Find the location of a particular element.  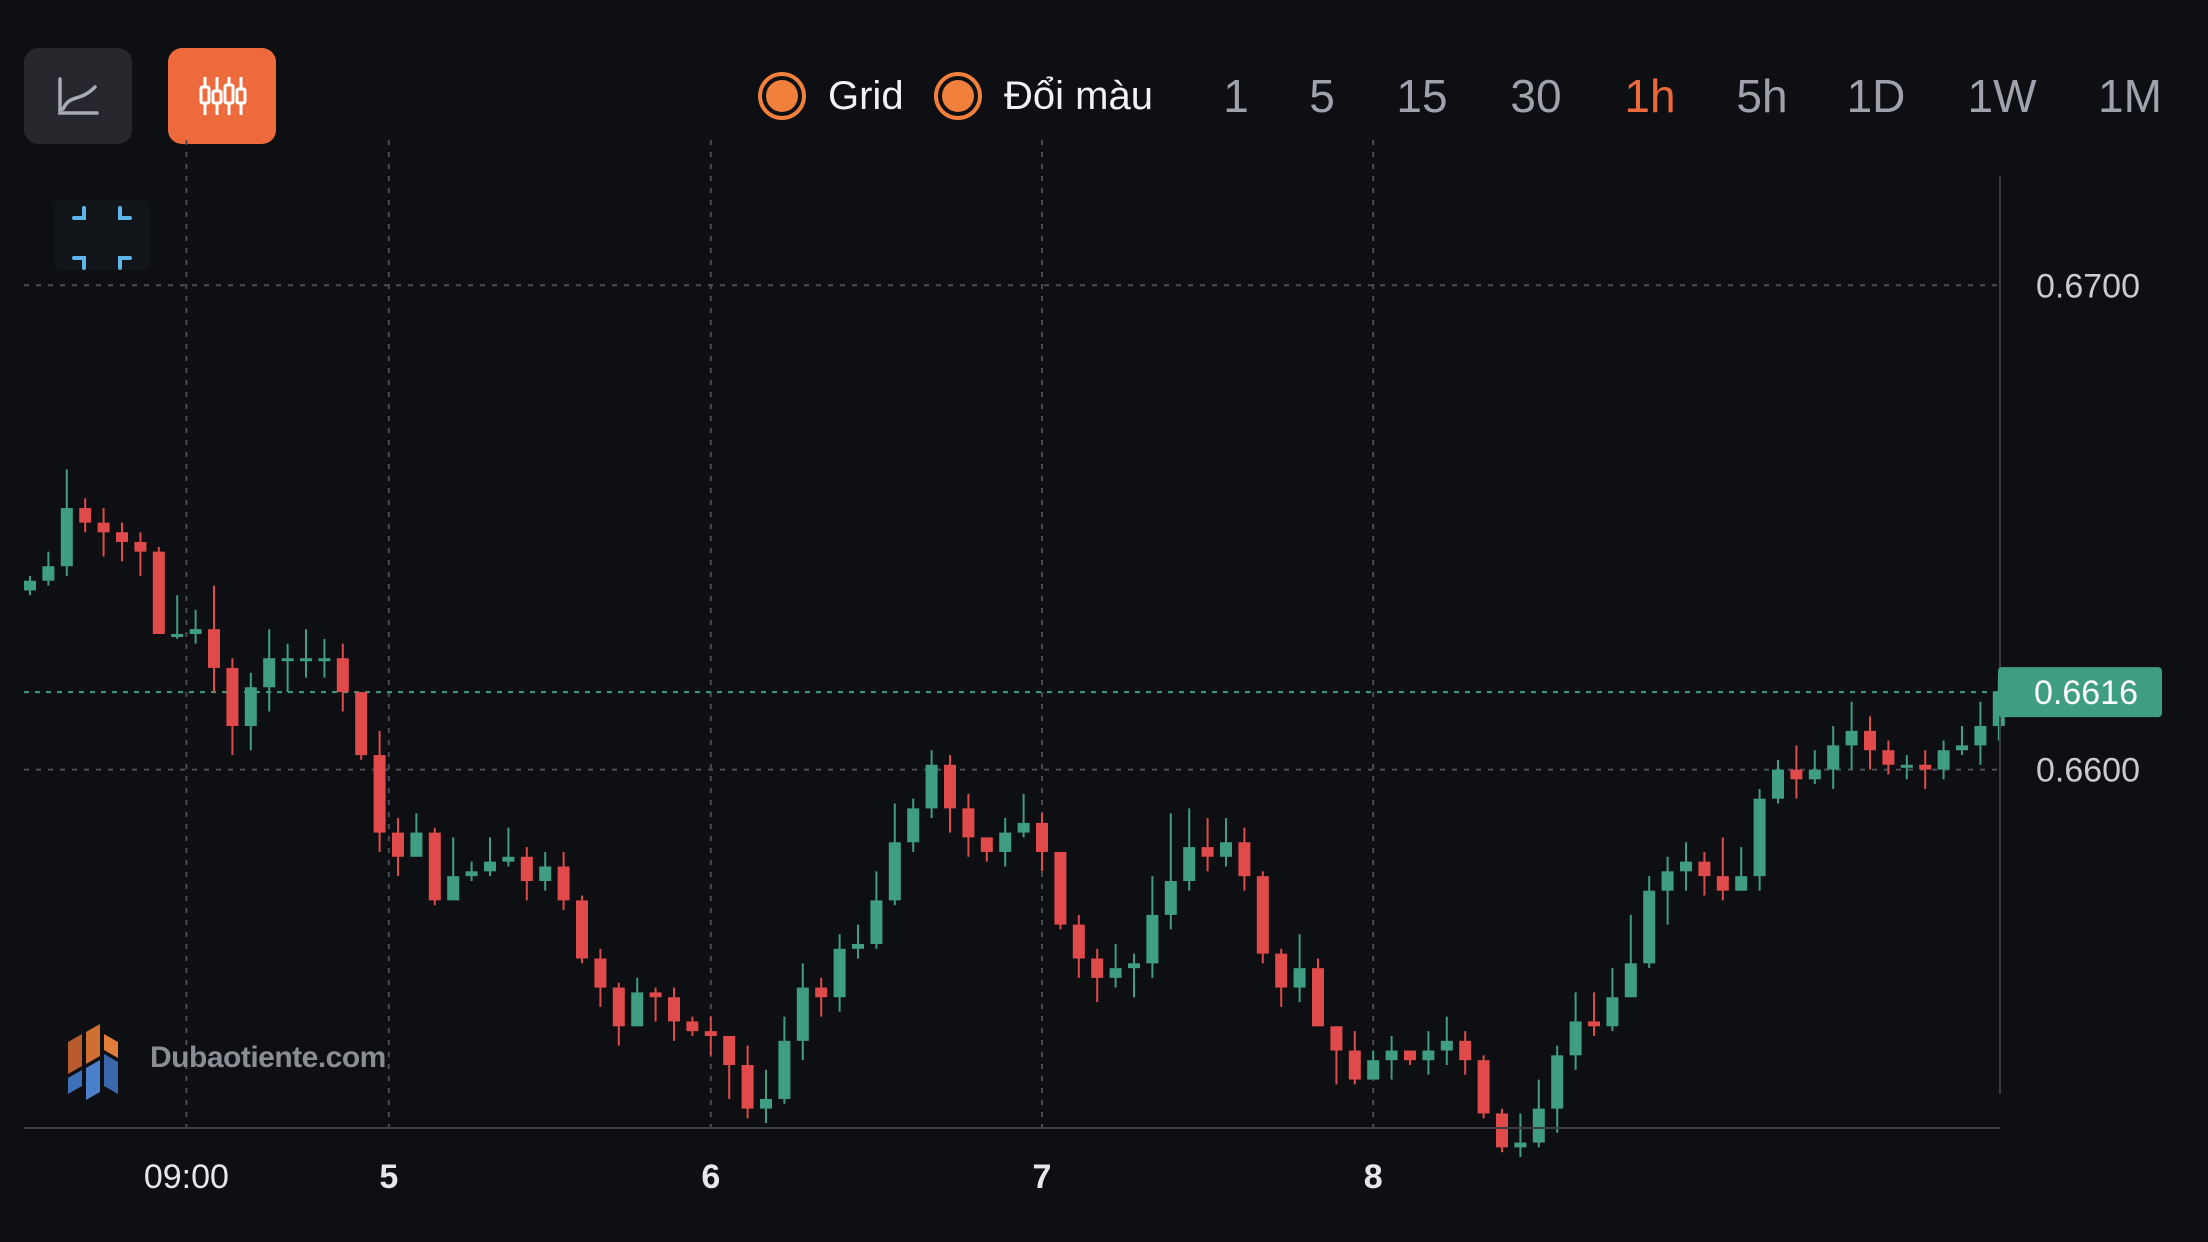

x-tick-label: 09:00 is located at coordinates (186, 1177).